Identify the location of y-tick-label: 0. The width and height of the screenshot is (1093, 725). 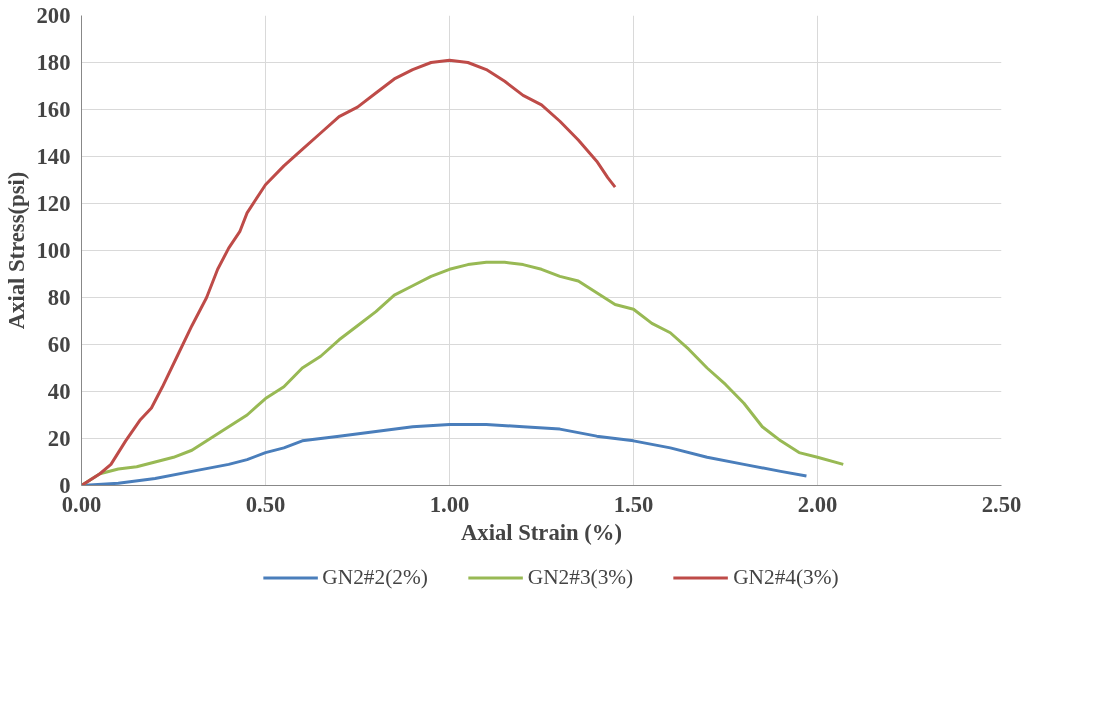
(65, 485).